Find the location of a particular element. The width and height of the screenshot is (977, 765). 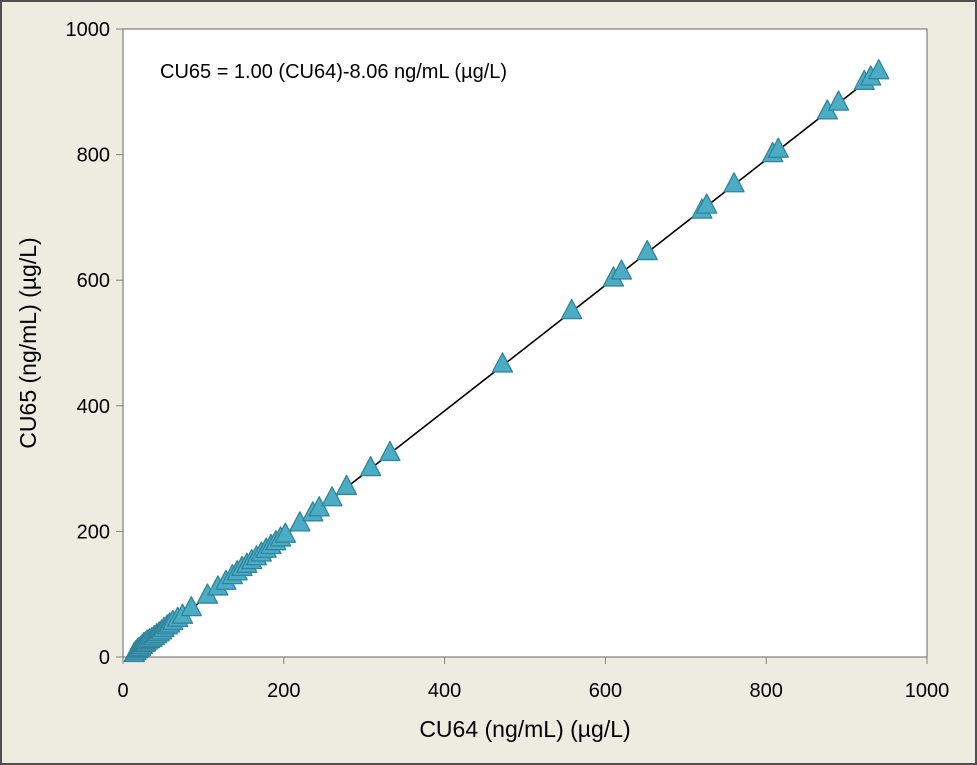

chart-annotation: CU65 = 1.00 (CU64)-8.06 ng/mL (µg/L) is located at coordinates (333, 72).